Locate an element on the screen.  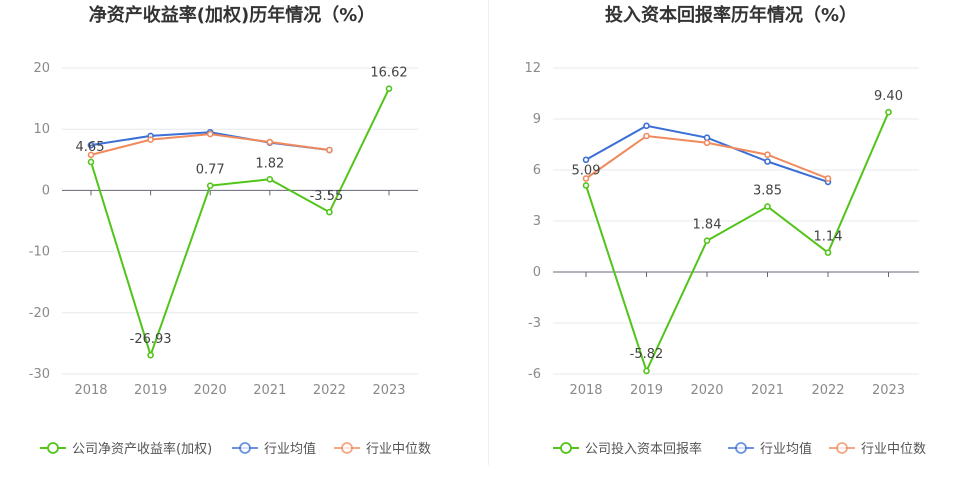
data-label: 0.77 is located at coordinates (210, 170).